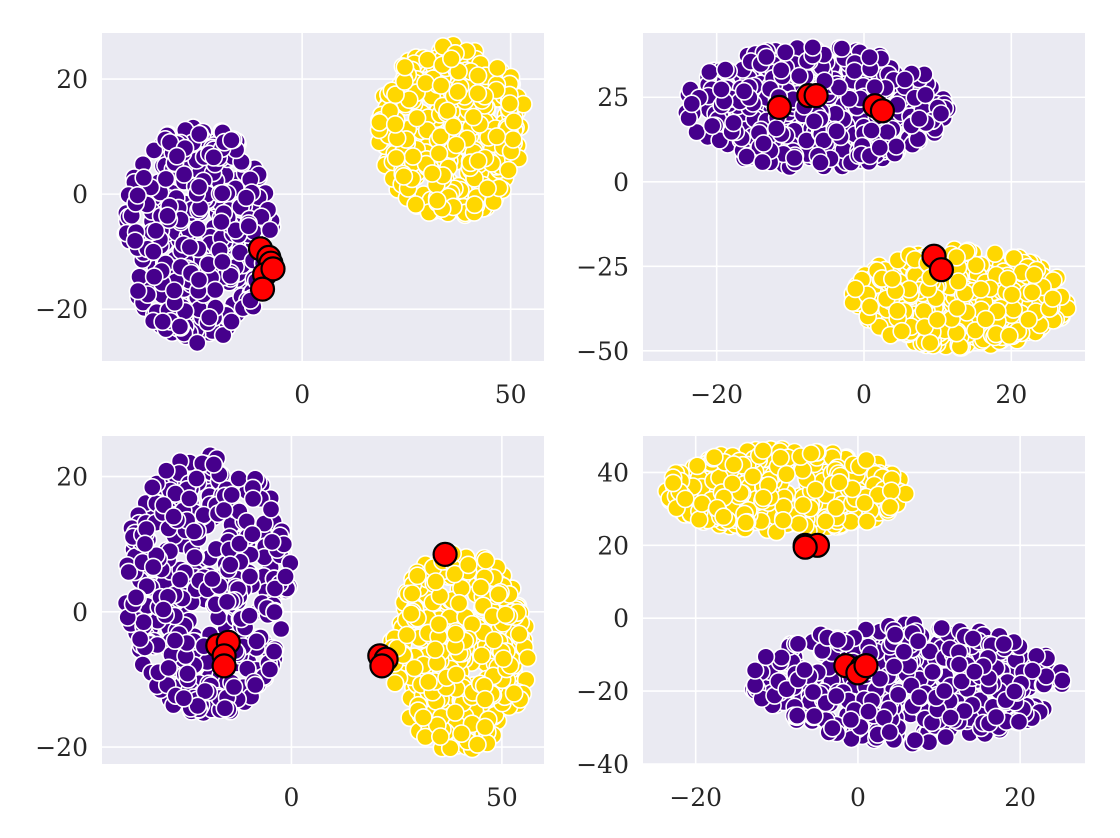  What do you see at coordinates (858, 797) in the screenshot?
I see `x-tick-label: 0` at bounding box center [858, 797].